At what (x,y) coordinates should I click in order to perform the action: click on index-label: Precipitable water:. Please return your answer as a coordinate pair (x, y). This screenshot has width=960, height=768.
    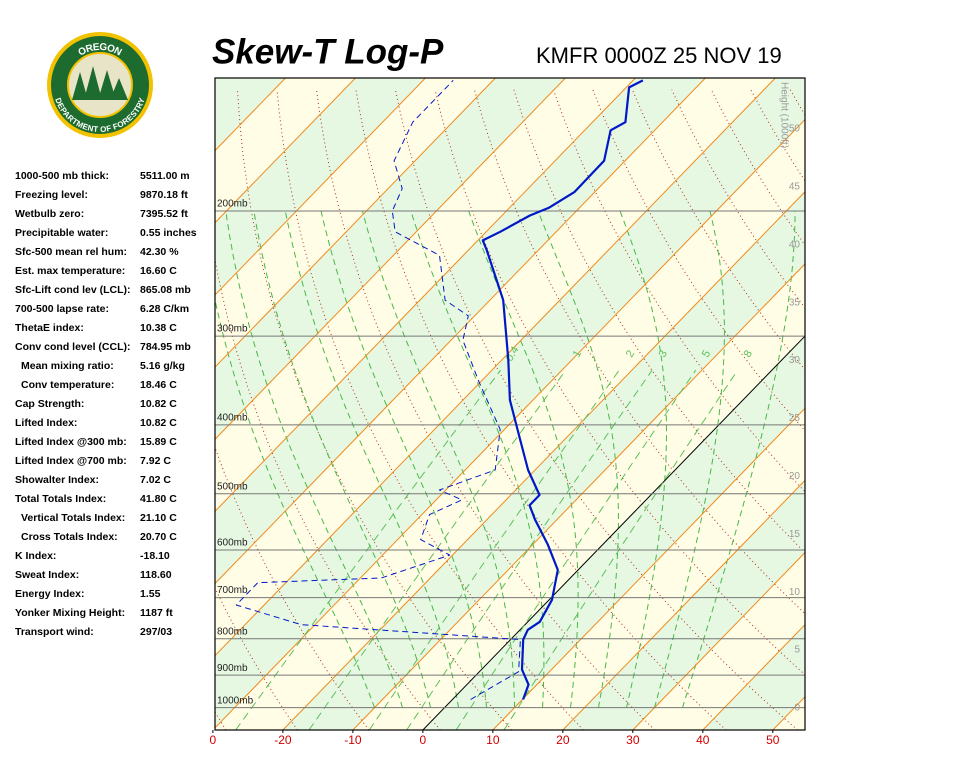
    Looking at the image, I should click on (61, 233).